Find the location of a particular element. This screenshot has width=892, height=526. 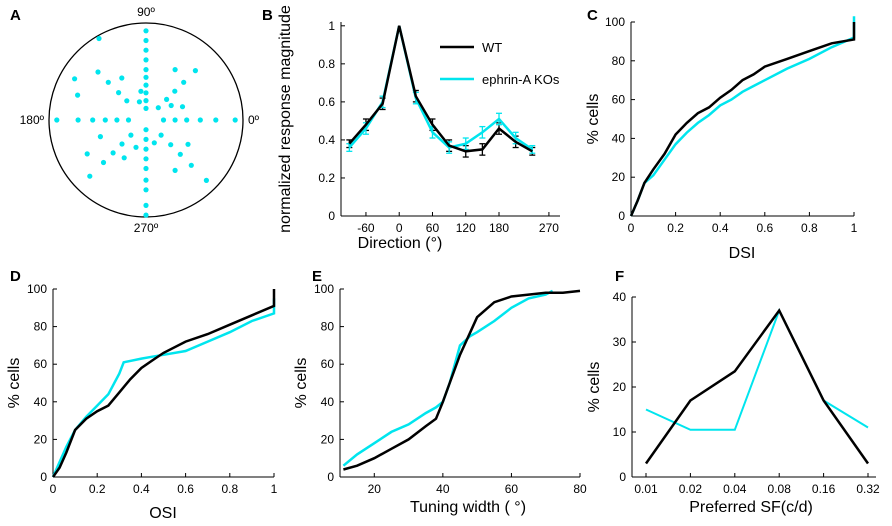

polar-points is located at coordinates (146, 123).